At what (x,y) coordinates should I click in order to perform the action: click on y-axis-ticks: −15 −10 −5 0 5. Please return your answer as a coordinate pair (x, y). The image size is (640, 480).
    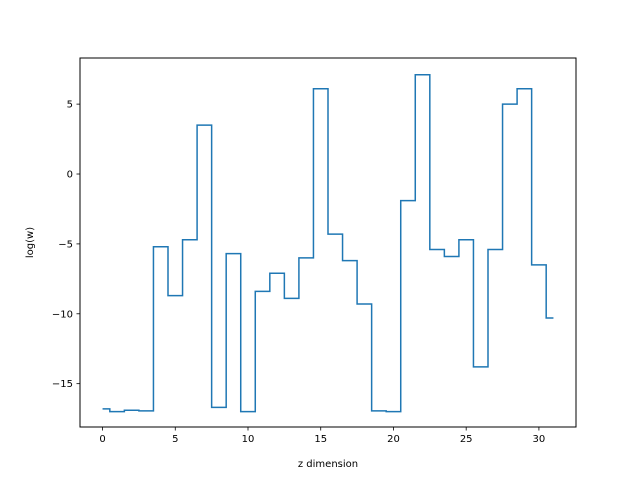
    Looking at the image, I should click on (66, 245).